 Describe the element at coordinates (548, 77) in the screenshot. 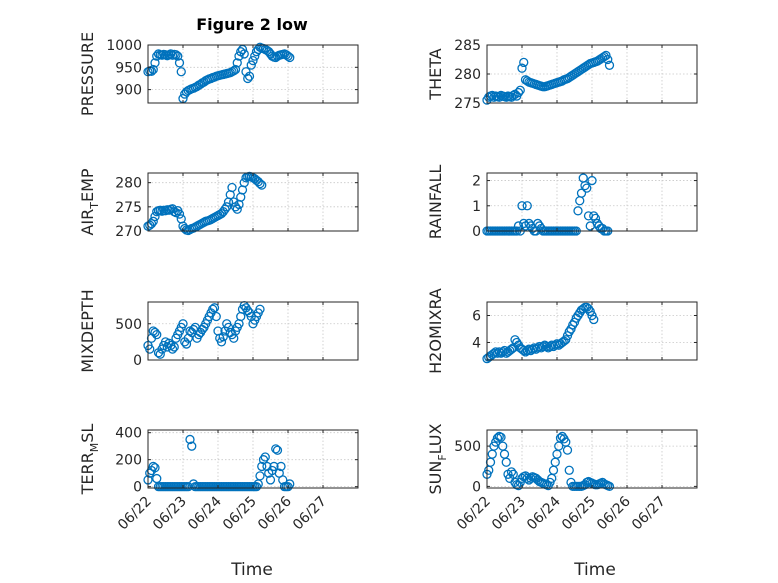

I see `data-series` at that location.